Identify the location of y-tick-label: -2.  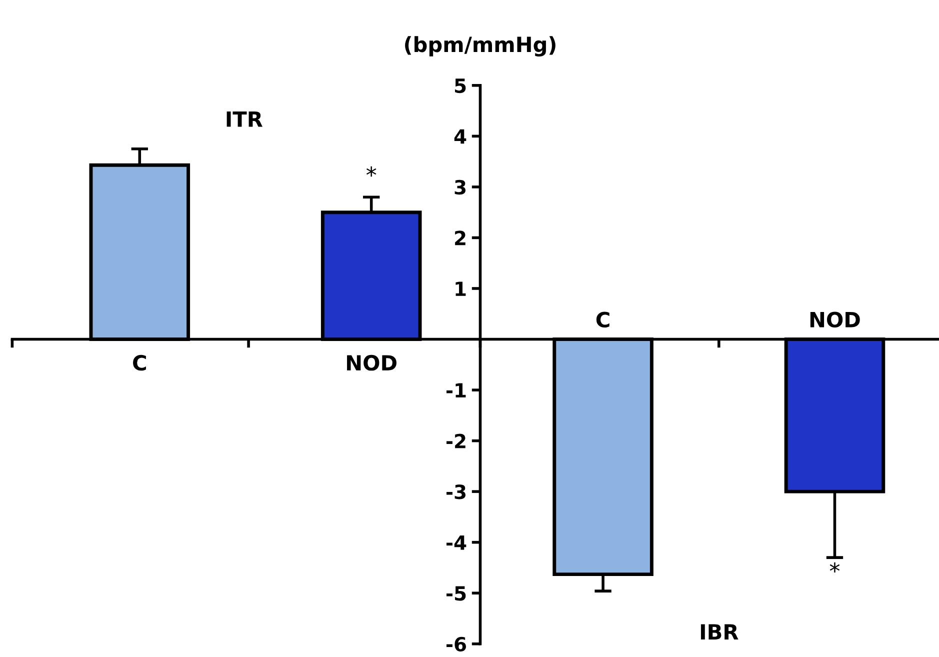
(456, 441).